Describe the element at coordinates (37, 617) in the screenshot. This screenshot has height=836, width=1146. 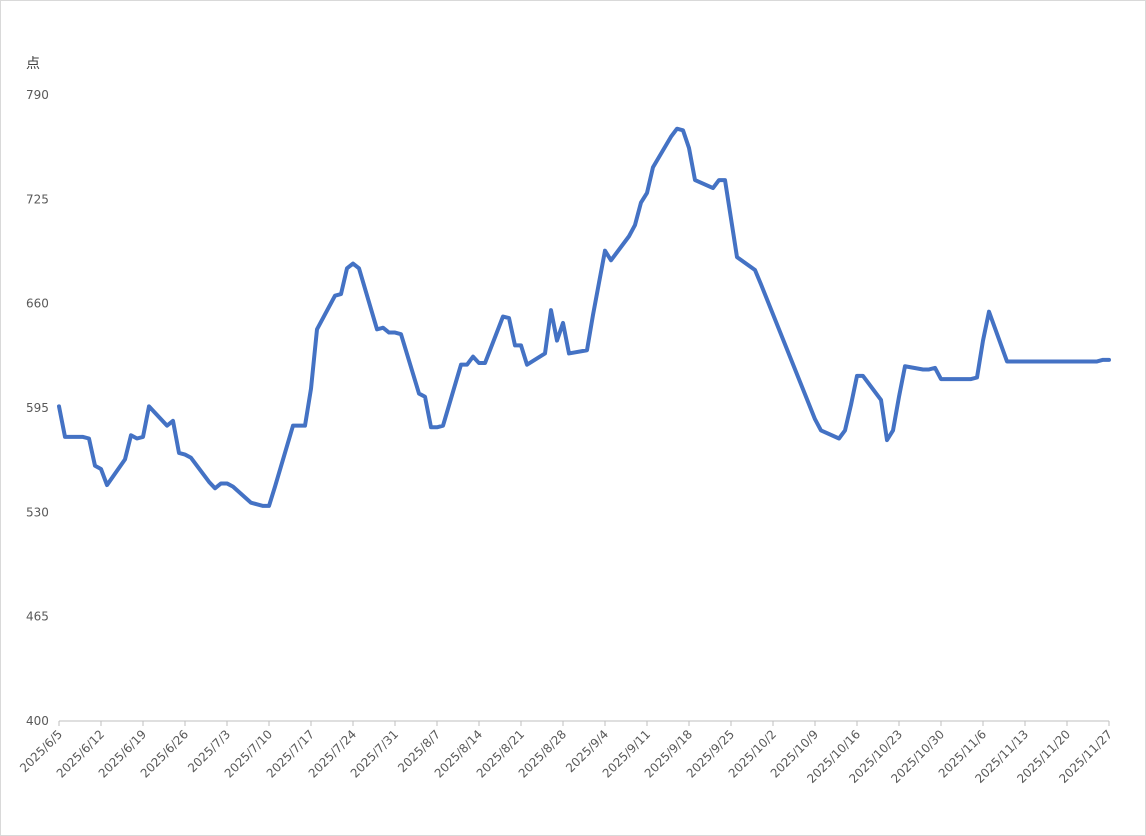
I see `y-tick-label: 465` at that location.